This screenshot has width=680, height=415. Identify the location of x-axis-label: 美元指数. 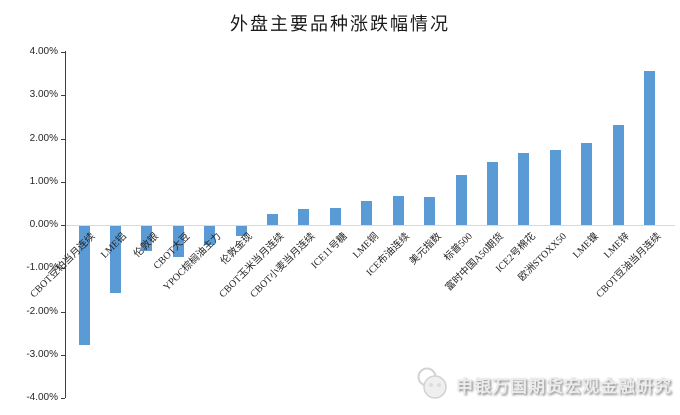
(425, 249).